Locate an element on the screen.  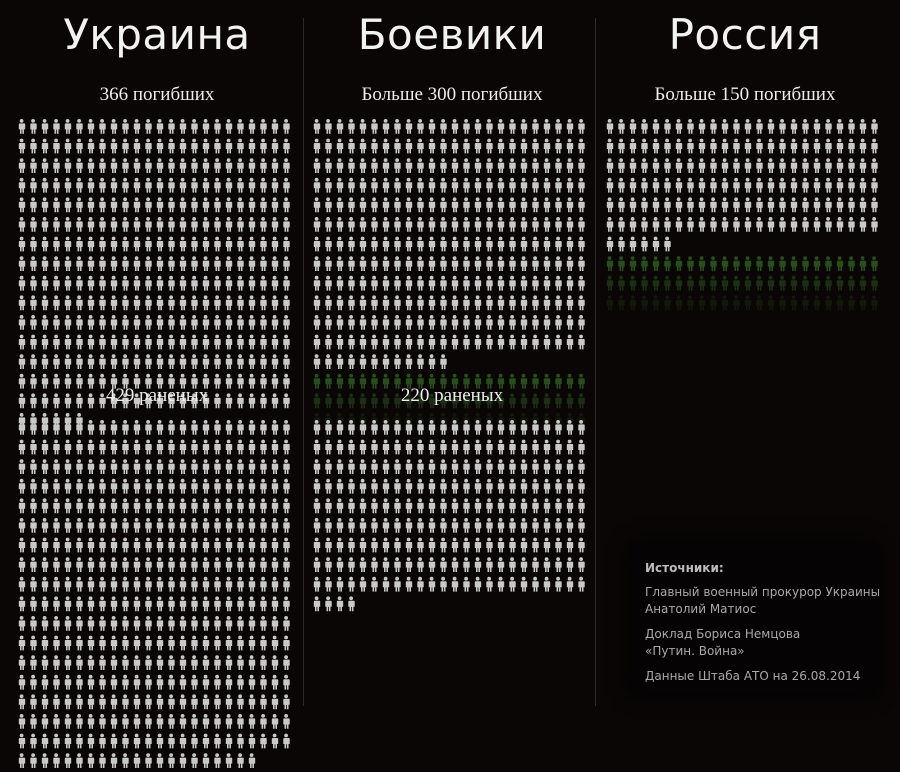
militants-killed-label: Больше 300 погибших is located at coordinates (452, 94).